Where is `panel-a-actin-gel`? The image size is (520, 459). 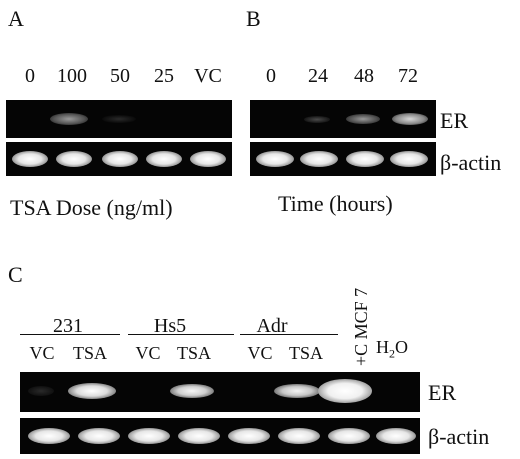
panel-a-actin-gel is located at coordinates (119, 159).